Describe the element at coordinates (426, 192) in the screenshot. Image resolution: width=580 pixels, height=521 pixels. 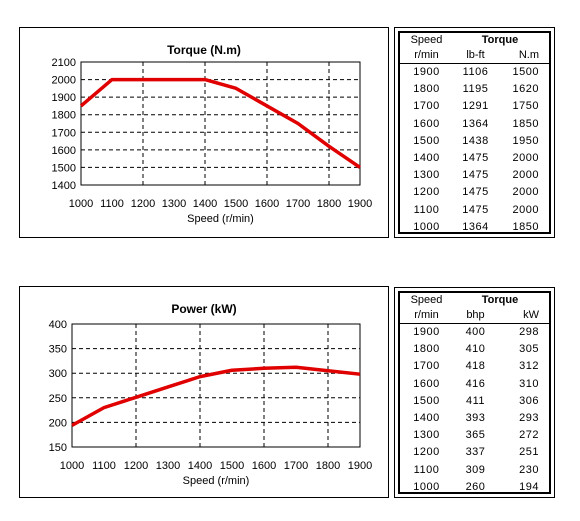
I see `table-cell: 1200` at that location.